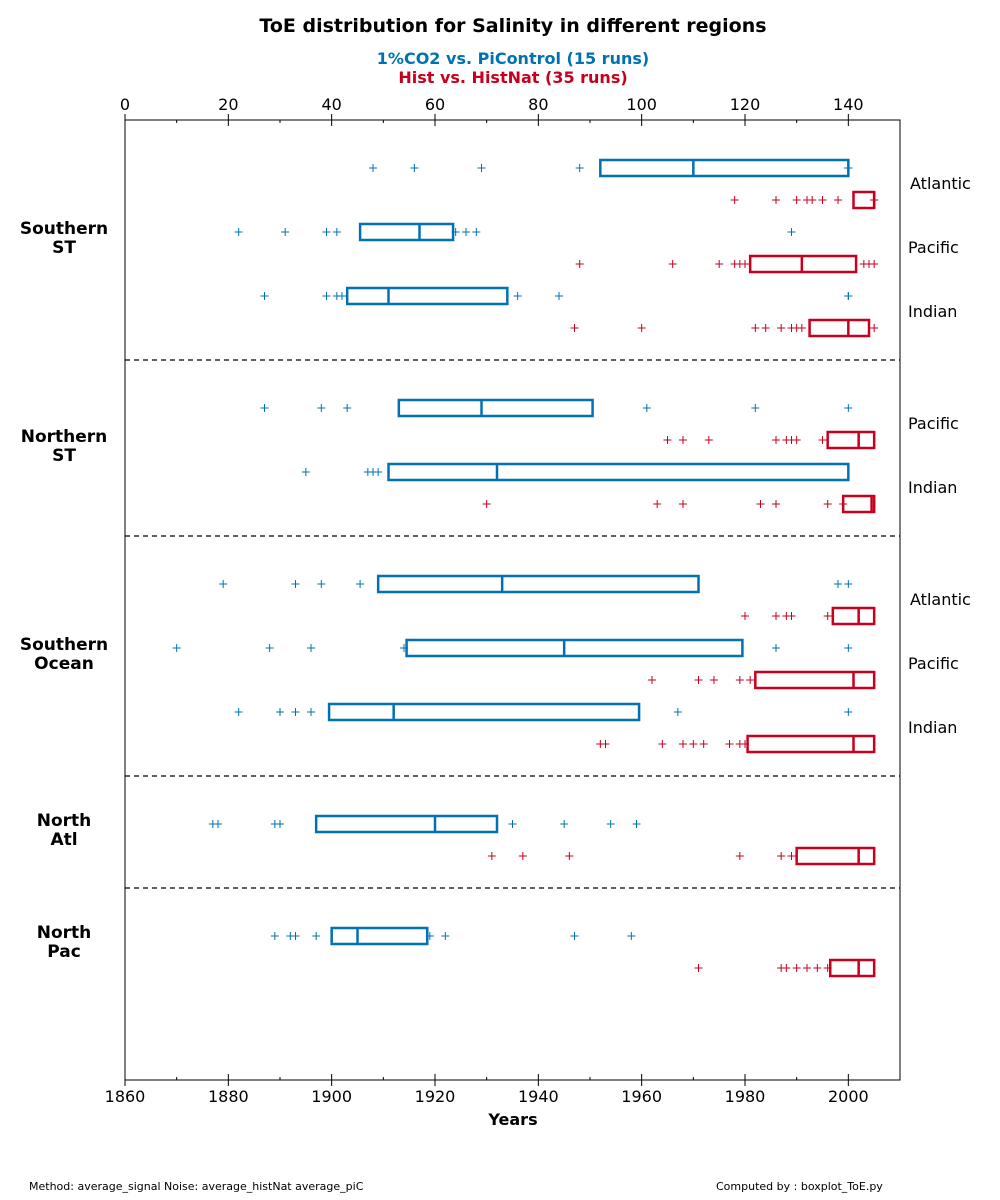 This screenshot has height=1200, width=1000. Describe the element at coordinates (848, 1096) in the screenshot. I see `x-tick-label: 2000` at that location.